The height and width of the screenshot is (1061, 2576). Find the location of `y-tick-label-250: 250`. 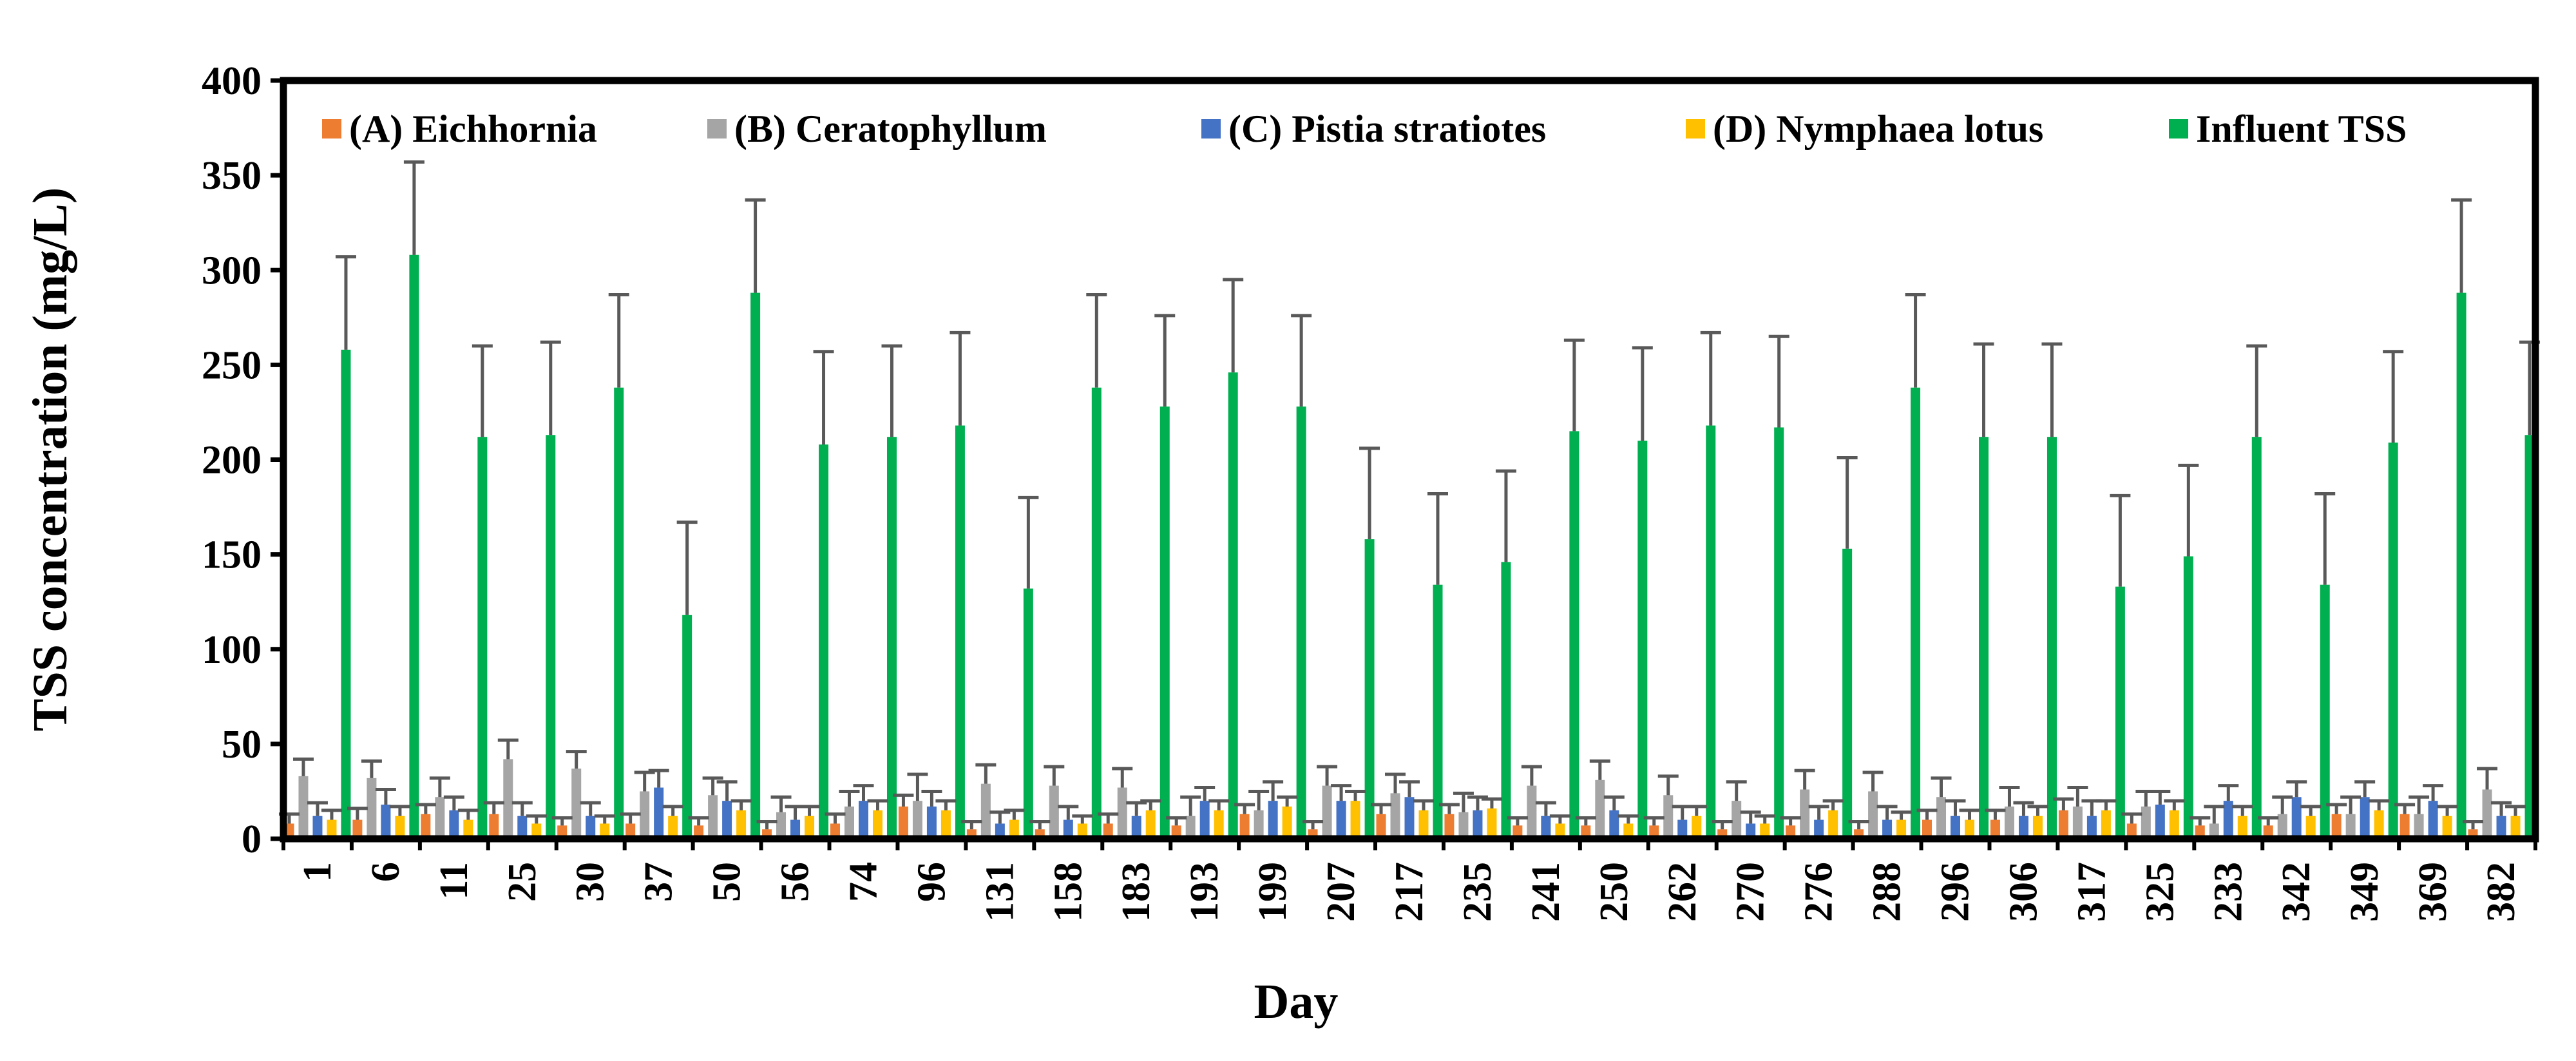

y-tick-label-250: 250 is located at coordinates (232, 365).